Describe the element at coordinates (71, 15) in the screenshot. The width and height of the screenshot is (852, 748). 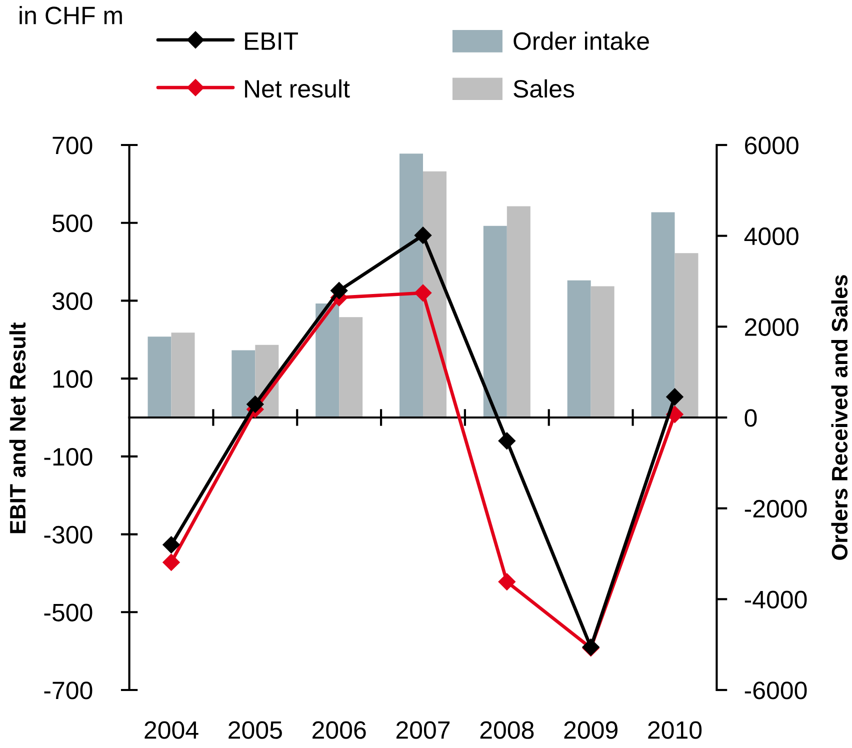
I see `chart-title: in CHF m` at that location.